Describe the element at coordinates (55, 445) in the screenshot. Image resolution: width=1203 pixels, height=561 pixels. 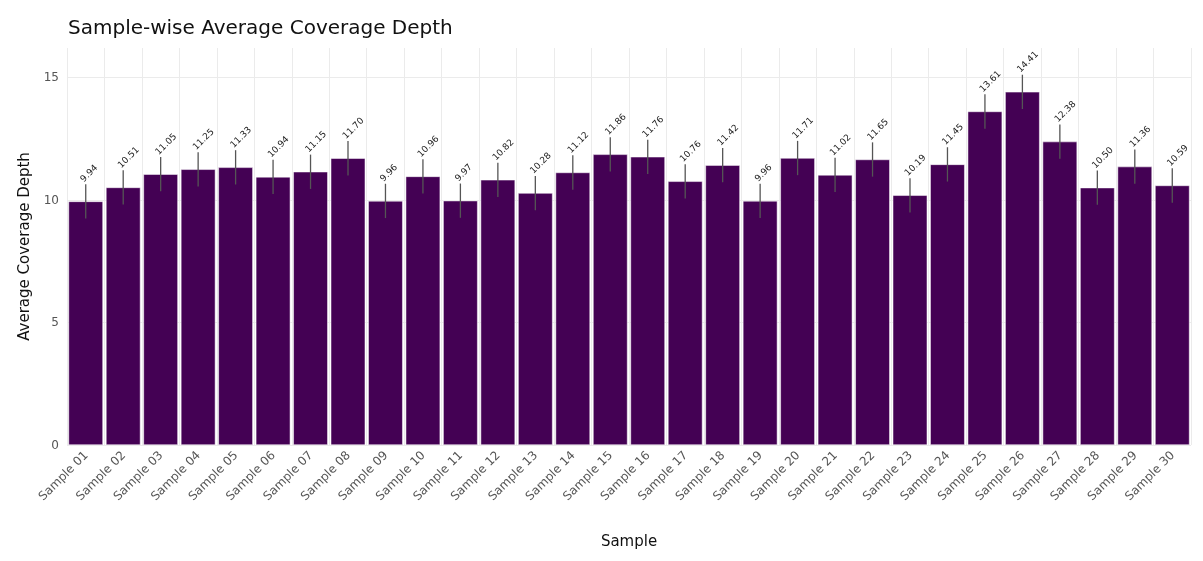
I see `y-tick-label: 0` at that location.